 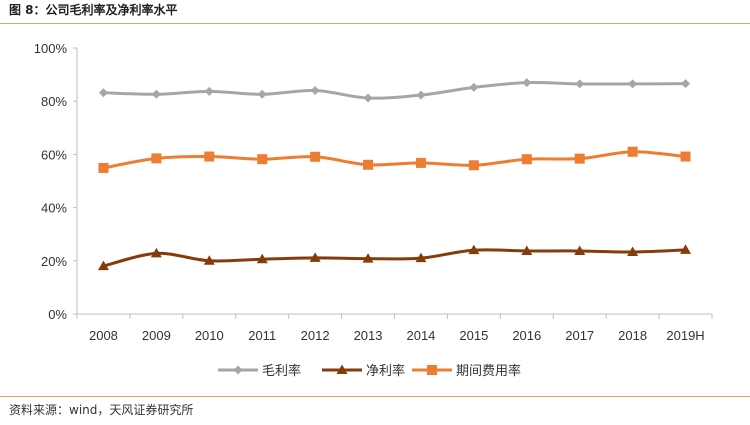 What do you see at coordinates (51, 48) in the screenshot?
I see `y-tick-label: 100%` at bounding box center [51, 48].